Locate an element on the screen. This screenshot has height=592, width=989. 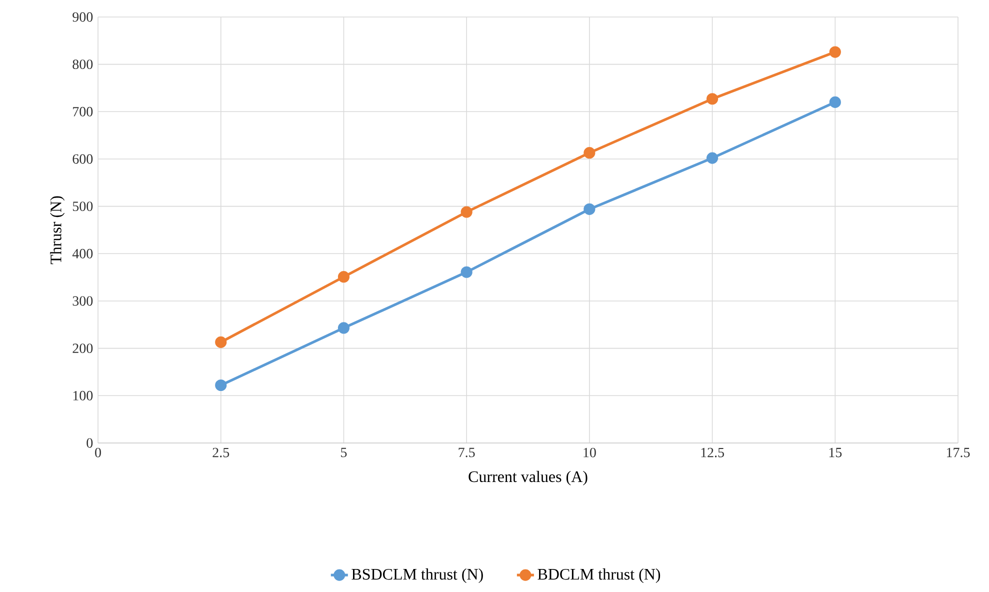
x-tick-label: 10 is located at coordinates (590, 453).